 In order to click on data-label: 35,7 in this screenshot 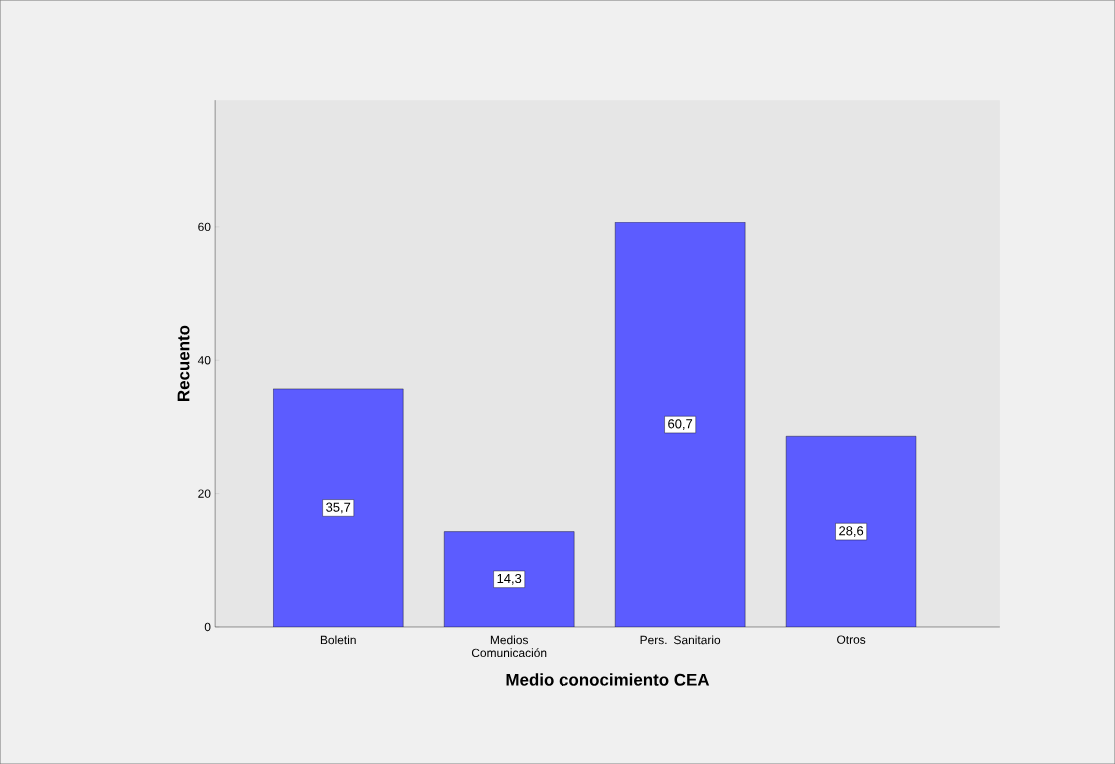, I will do `click(338, 508)`.